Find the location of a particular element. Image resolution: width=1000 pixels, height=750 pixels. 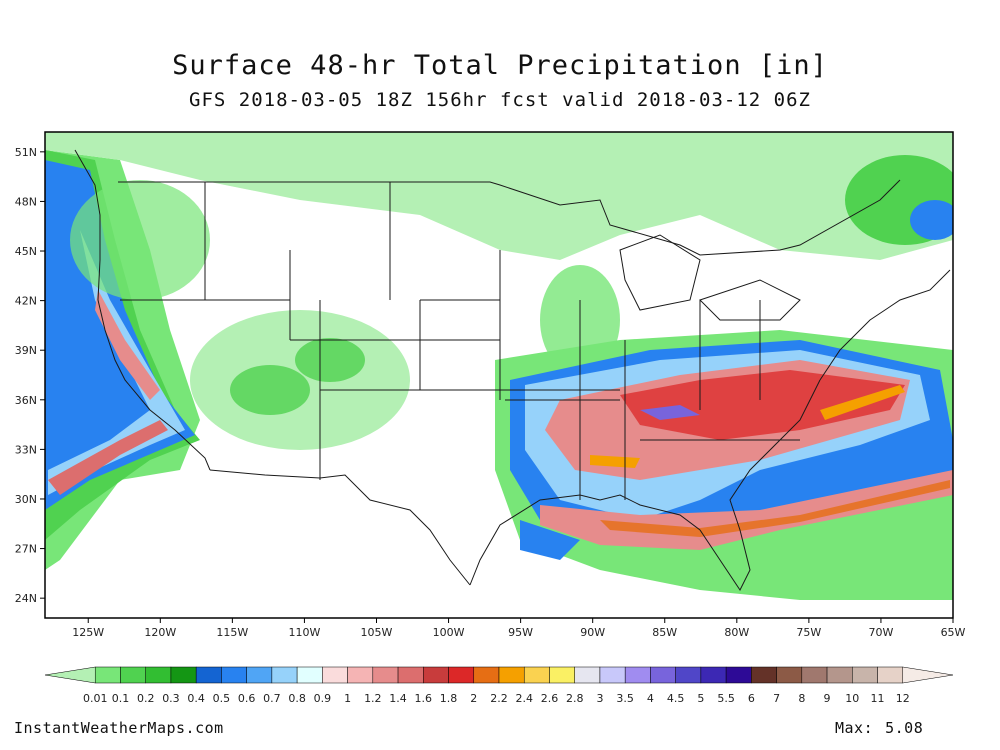

colorbar-label: 0.2 is located at coordinates (146, 698).